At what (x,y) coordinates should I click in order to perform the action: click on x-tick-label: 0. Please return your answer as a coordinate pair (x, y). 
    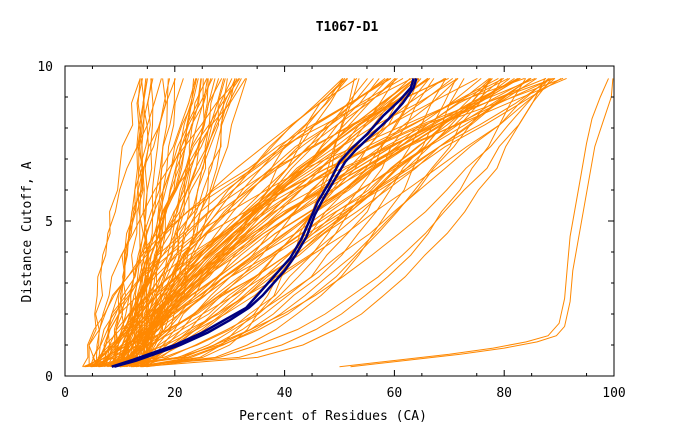
    Looking at the image, I should click on (65, 393).